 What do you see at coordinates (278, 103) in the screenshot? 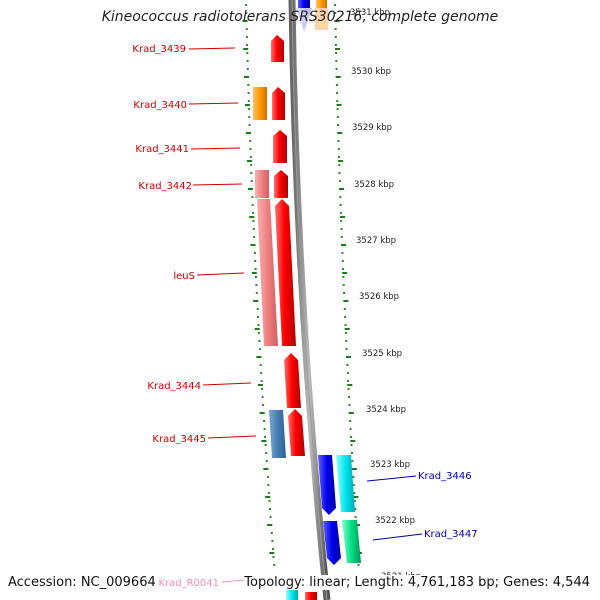
I see `gene-krad-3440-arrow` at bounding box center [278, 103].